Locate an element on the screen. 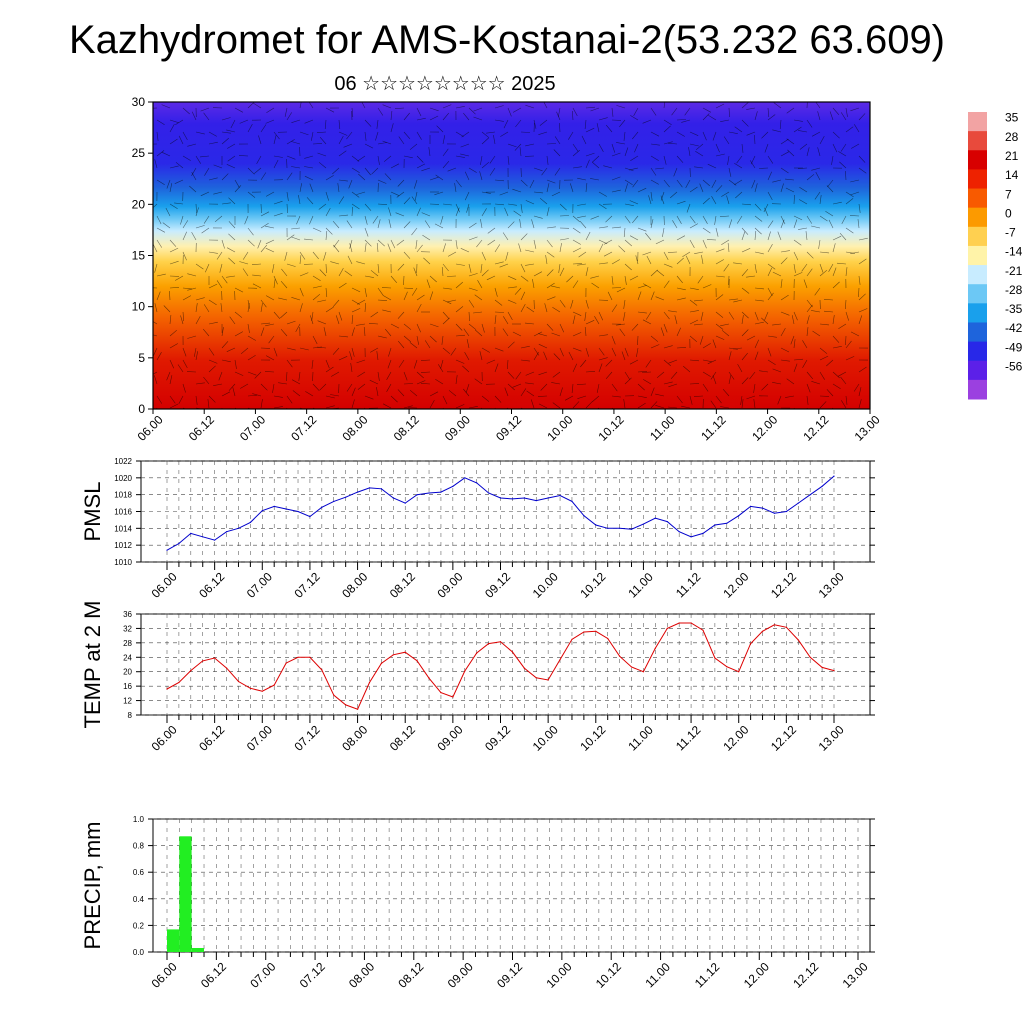  pmsl-xtick-label: 11.00 is located at coordinates (640, 585).